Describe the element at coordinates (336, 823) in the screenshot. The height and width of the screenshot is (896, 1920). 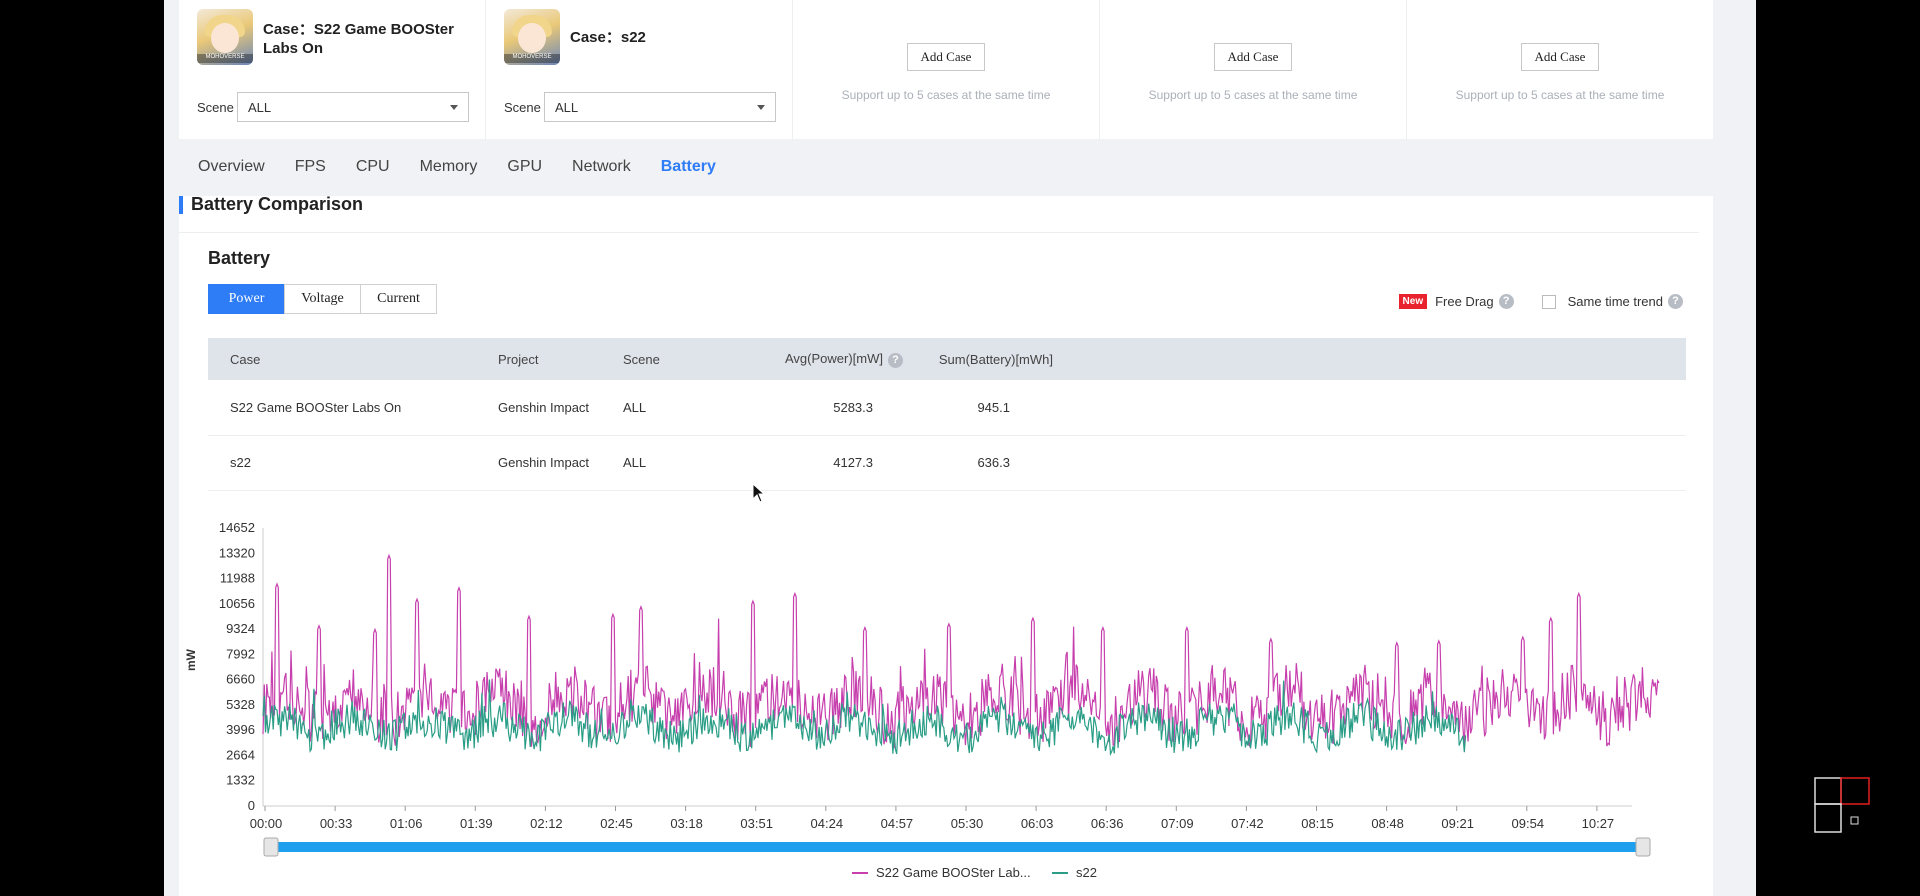
I see `x-tick-label: 00:33` at that location.